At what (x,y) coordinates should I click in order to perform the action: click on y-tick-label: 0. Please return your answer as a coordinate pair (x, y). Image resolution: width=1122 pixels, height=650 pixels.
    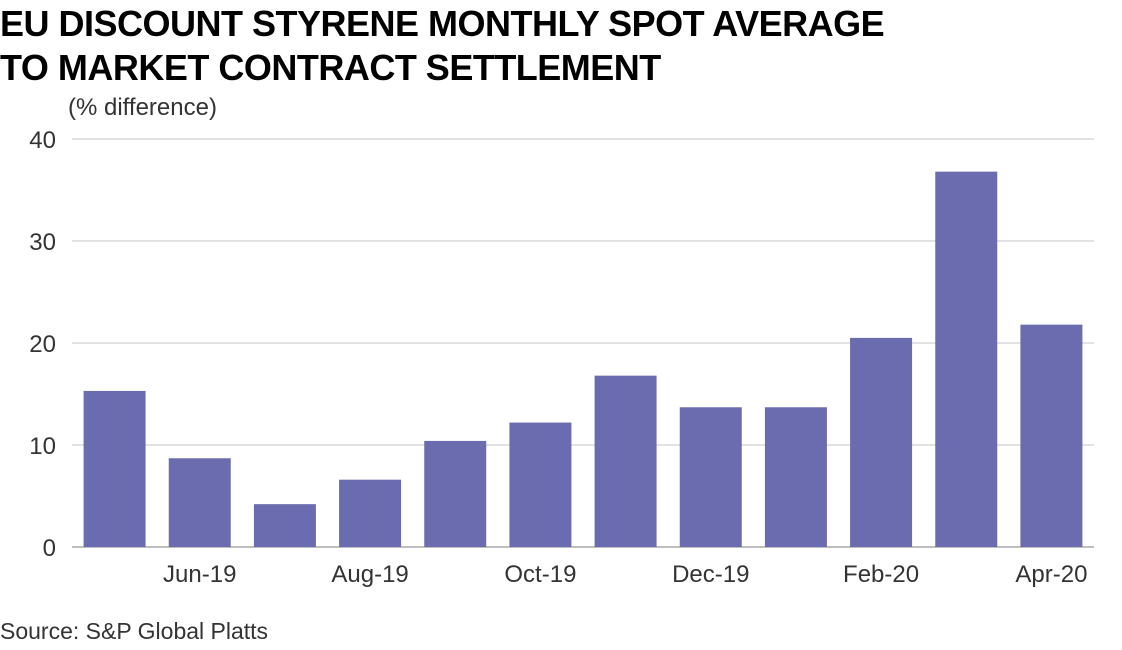
    Looking at the image, I should click on (49, 548).